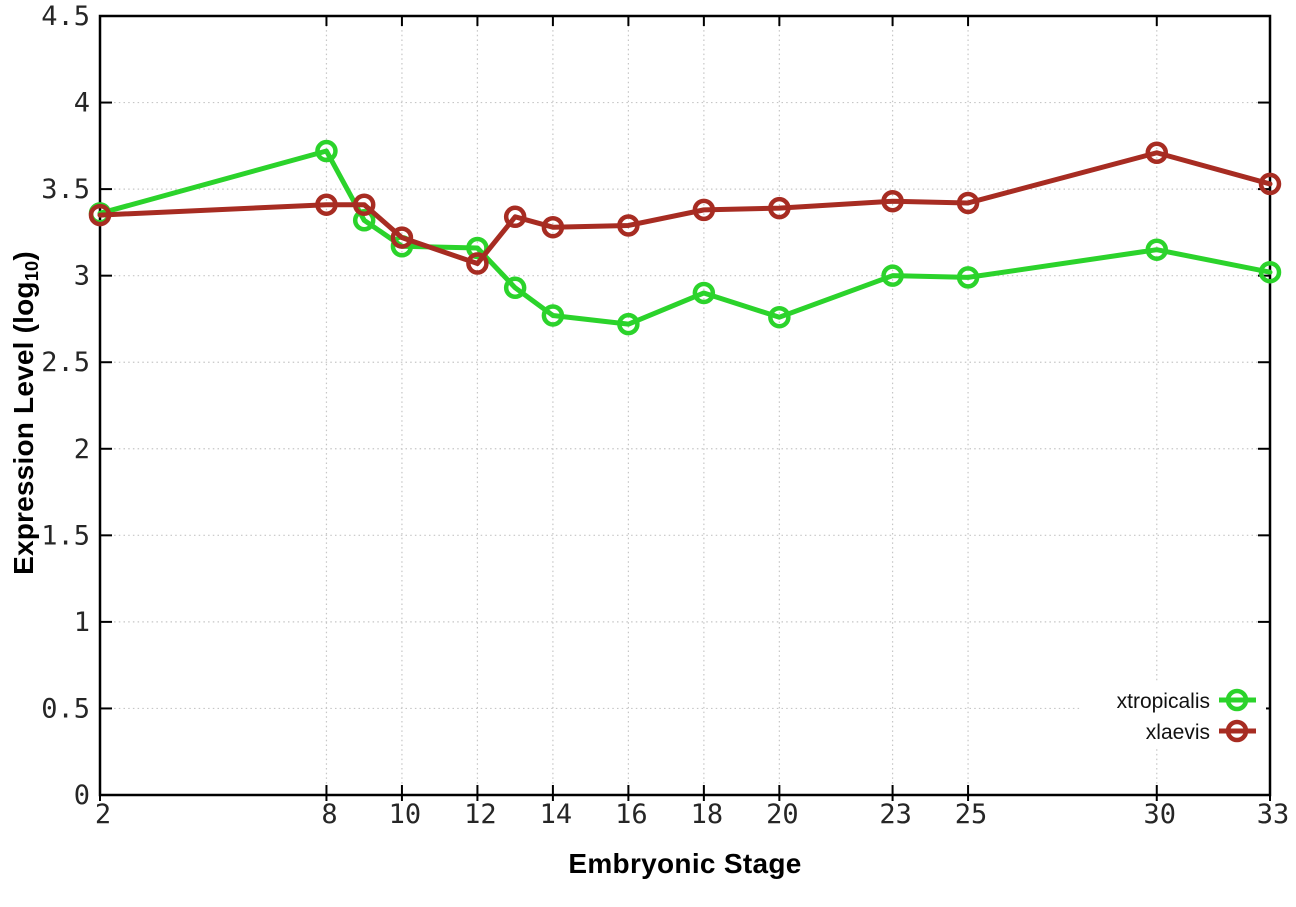 The width and height of the screenshot is (1296, 907). What do you see at coordinates (1178, 732) in the screenshot?
I see `legend-label-xlaevis: xlaevis` at bounding box center [1178, 732].